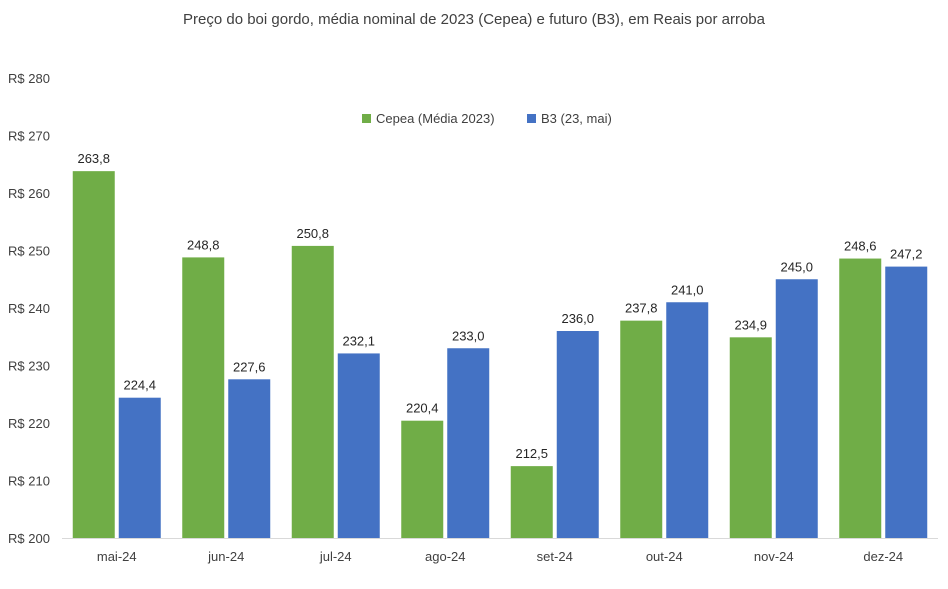  Describe the element at coordinates (531, 118) in the screenshot. I see `legend-swatch-b3` at that location.